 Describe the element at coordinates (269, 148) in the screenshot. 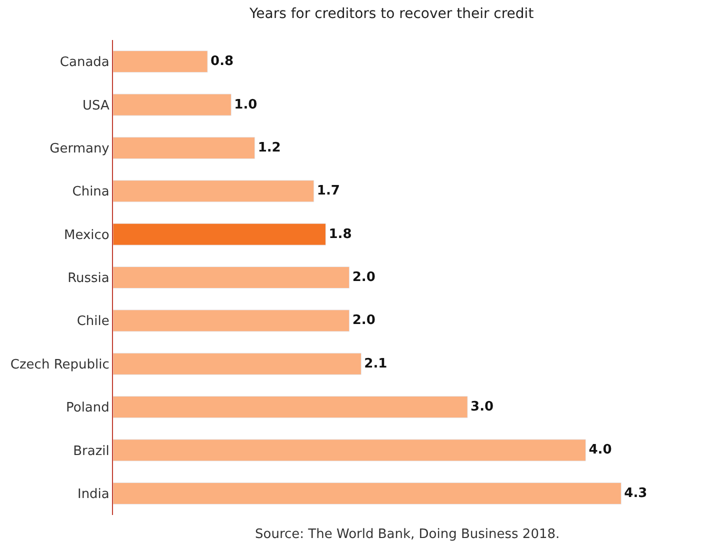

I see `data-label: 1.2` at that location.